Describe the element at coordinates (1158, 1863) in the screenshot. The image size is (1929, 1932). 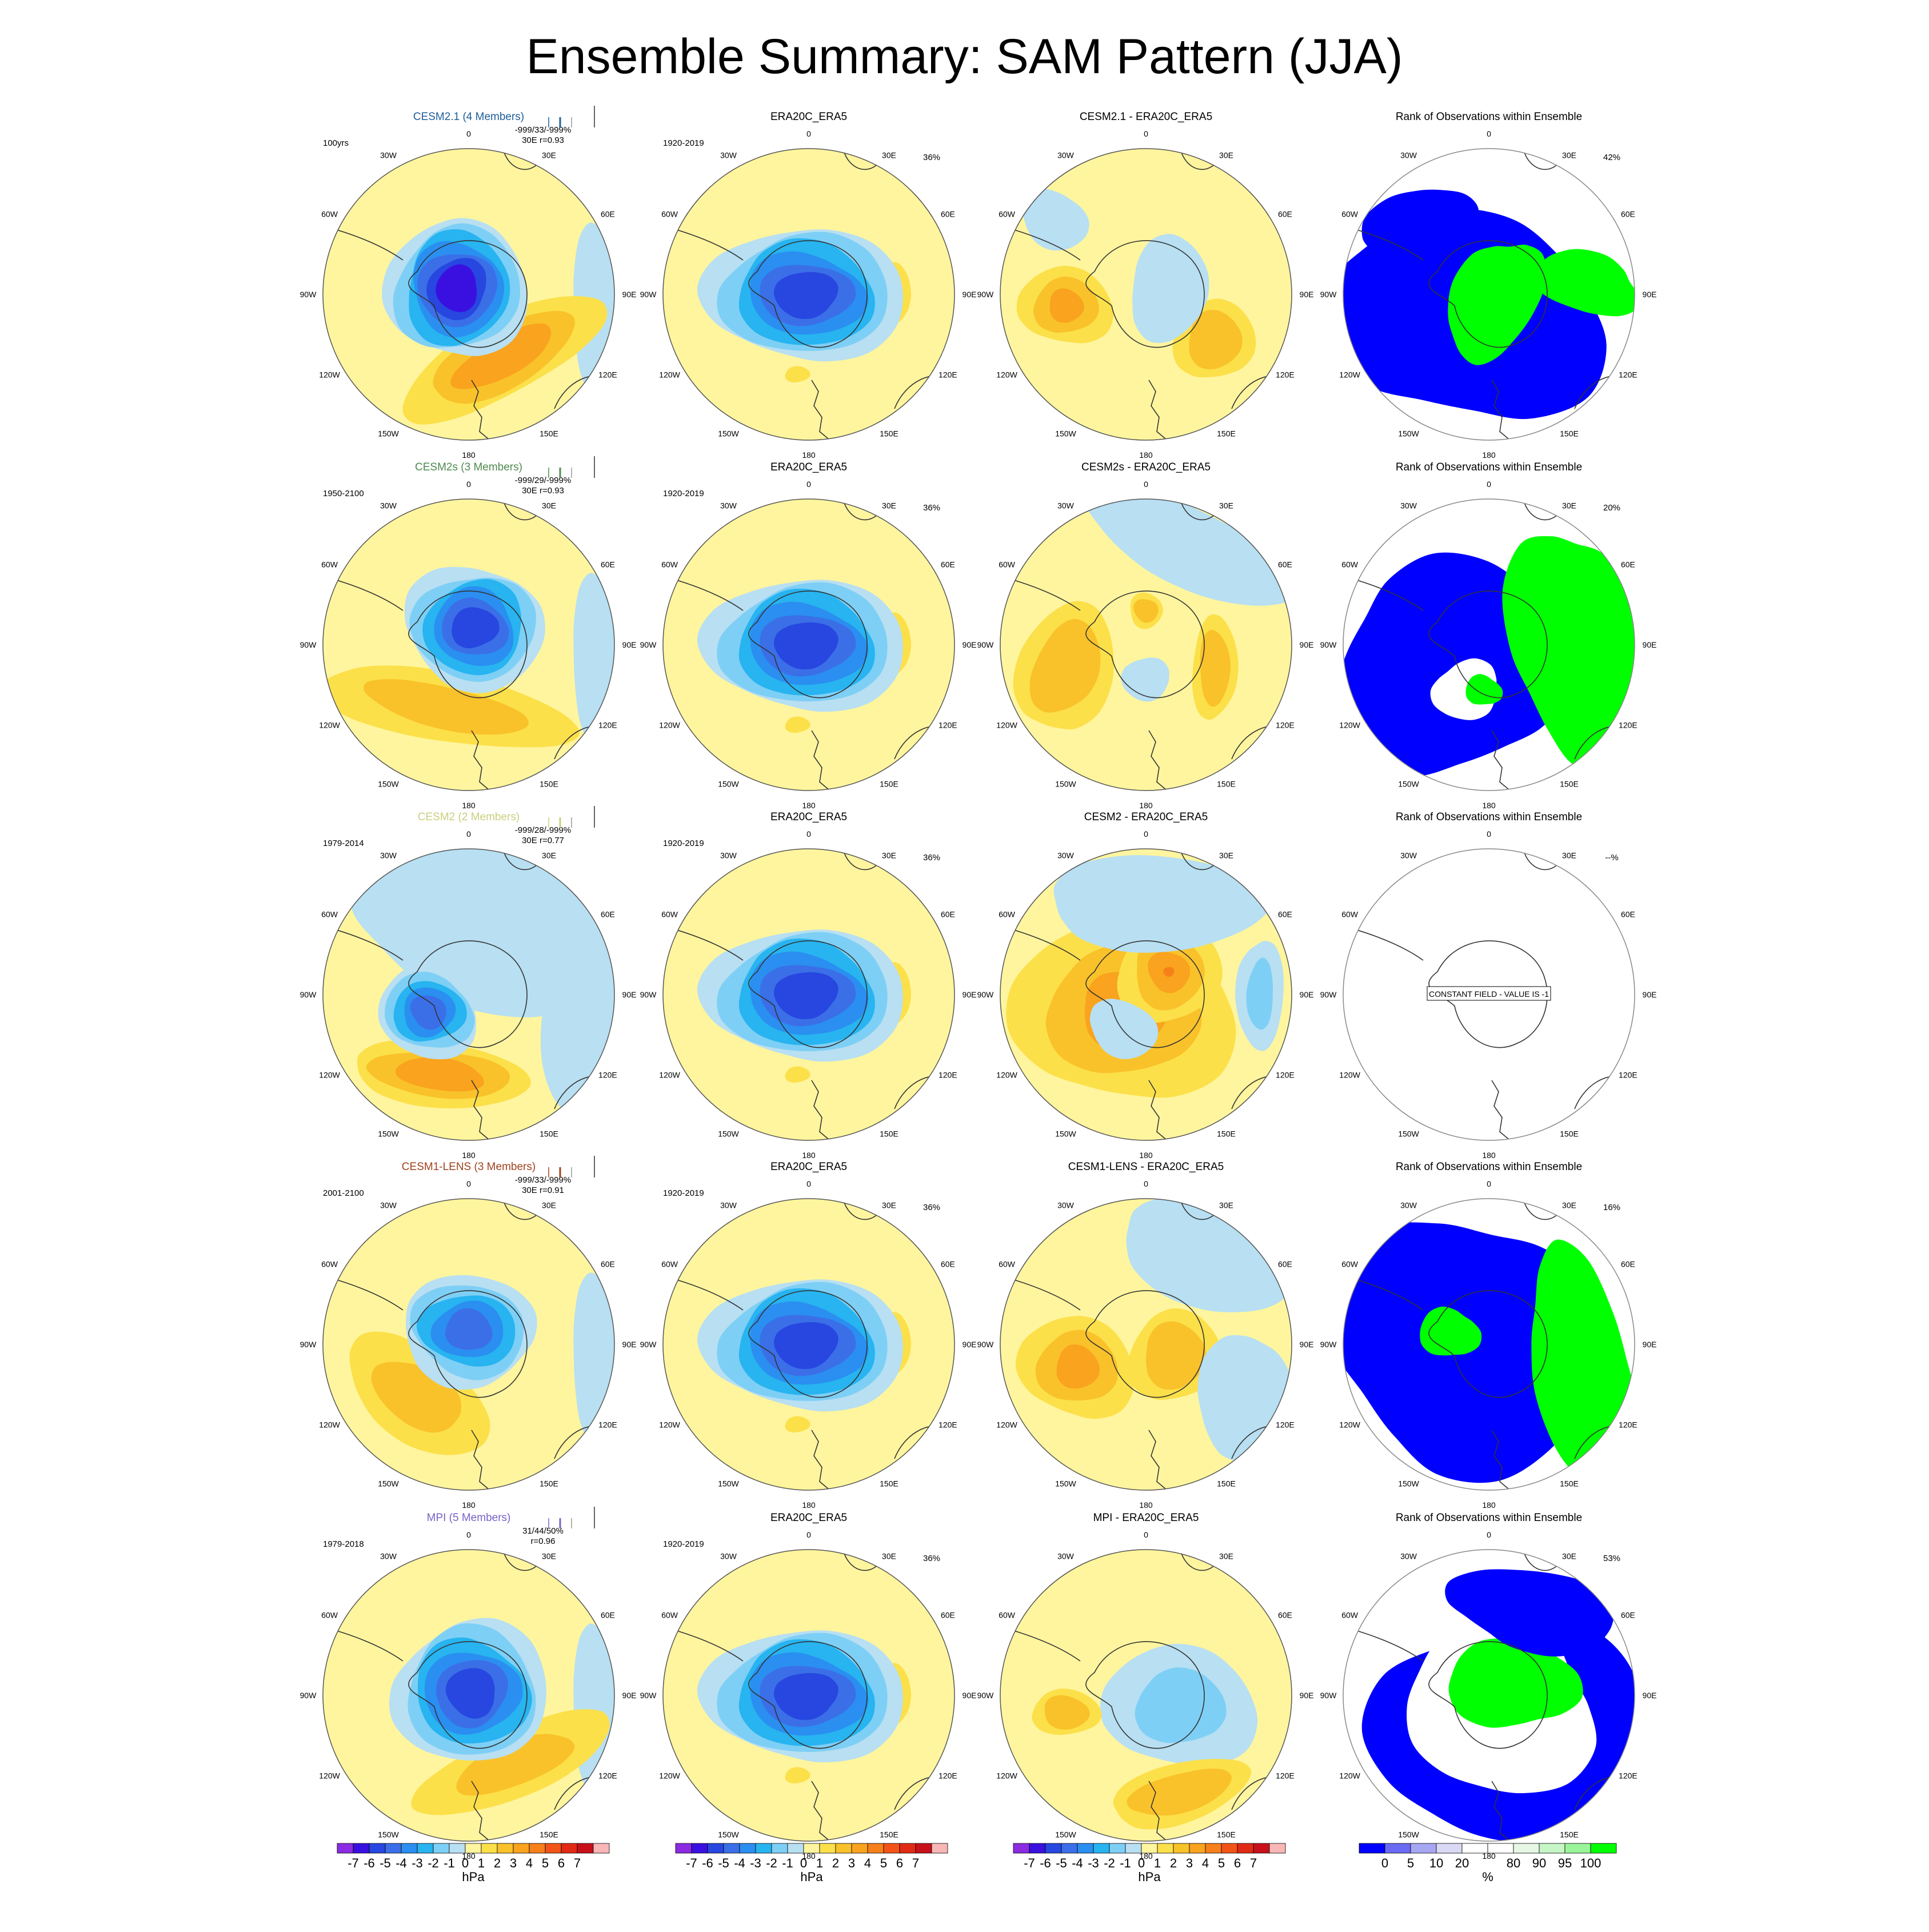
I see `colorbar-tick-label: 1` at that location.